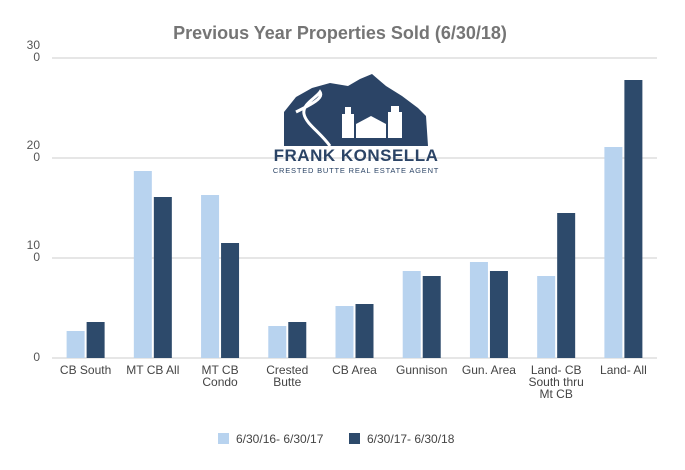 The image size is (685, 470). I want to click on legend-item: 6/30/16- 6/30/17, so click(271, 439).